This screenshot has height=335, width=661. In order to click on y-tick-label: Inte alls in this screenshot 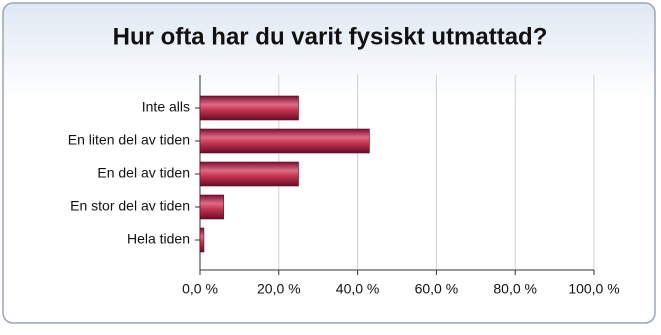, I will do `click(166, 107)`.